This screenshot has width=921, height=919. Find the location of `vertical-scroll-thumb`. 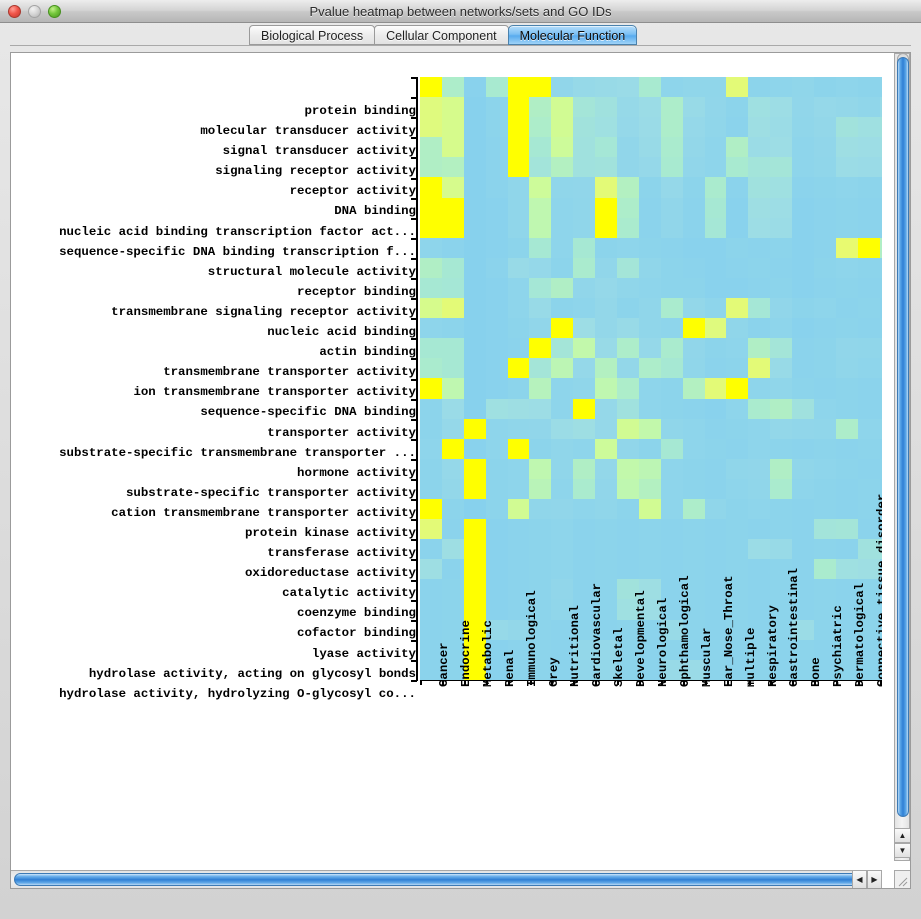

vertical-scroll-thumb is located at coordinates (903, 437).